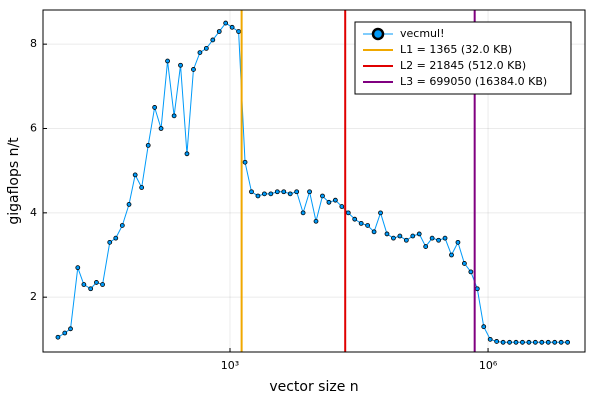  I want to click on legend-label: L1 = 1365 (32.0 KB), so click(456, 49).